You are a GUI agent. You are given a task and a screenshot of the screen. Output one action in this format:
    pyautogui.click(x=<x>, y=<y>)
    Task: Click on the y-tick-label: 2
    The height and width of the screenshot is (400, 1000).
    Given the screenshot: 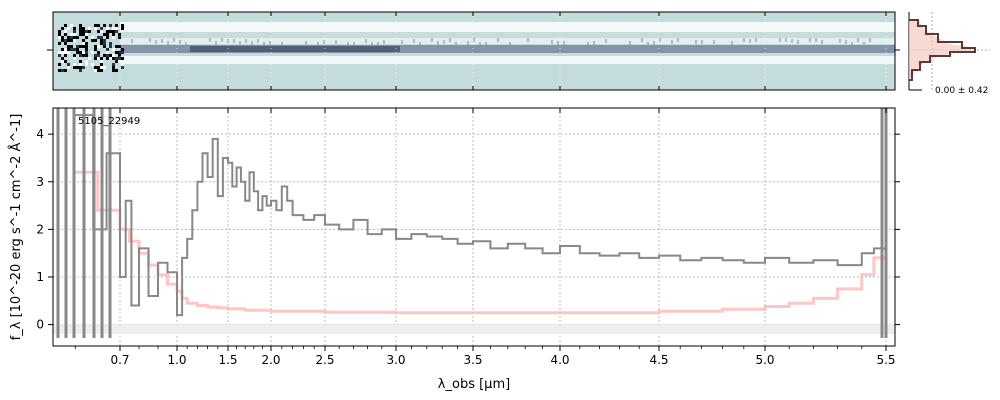 What is the action you would take?
    pyautogui.click(x=40, y=229)
    